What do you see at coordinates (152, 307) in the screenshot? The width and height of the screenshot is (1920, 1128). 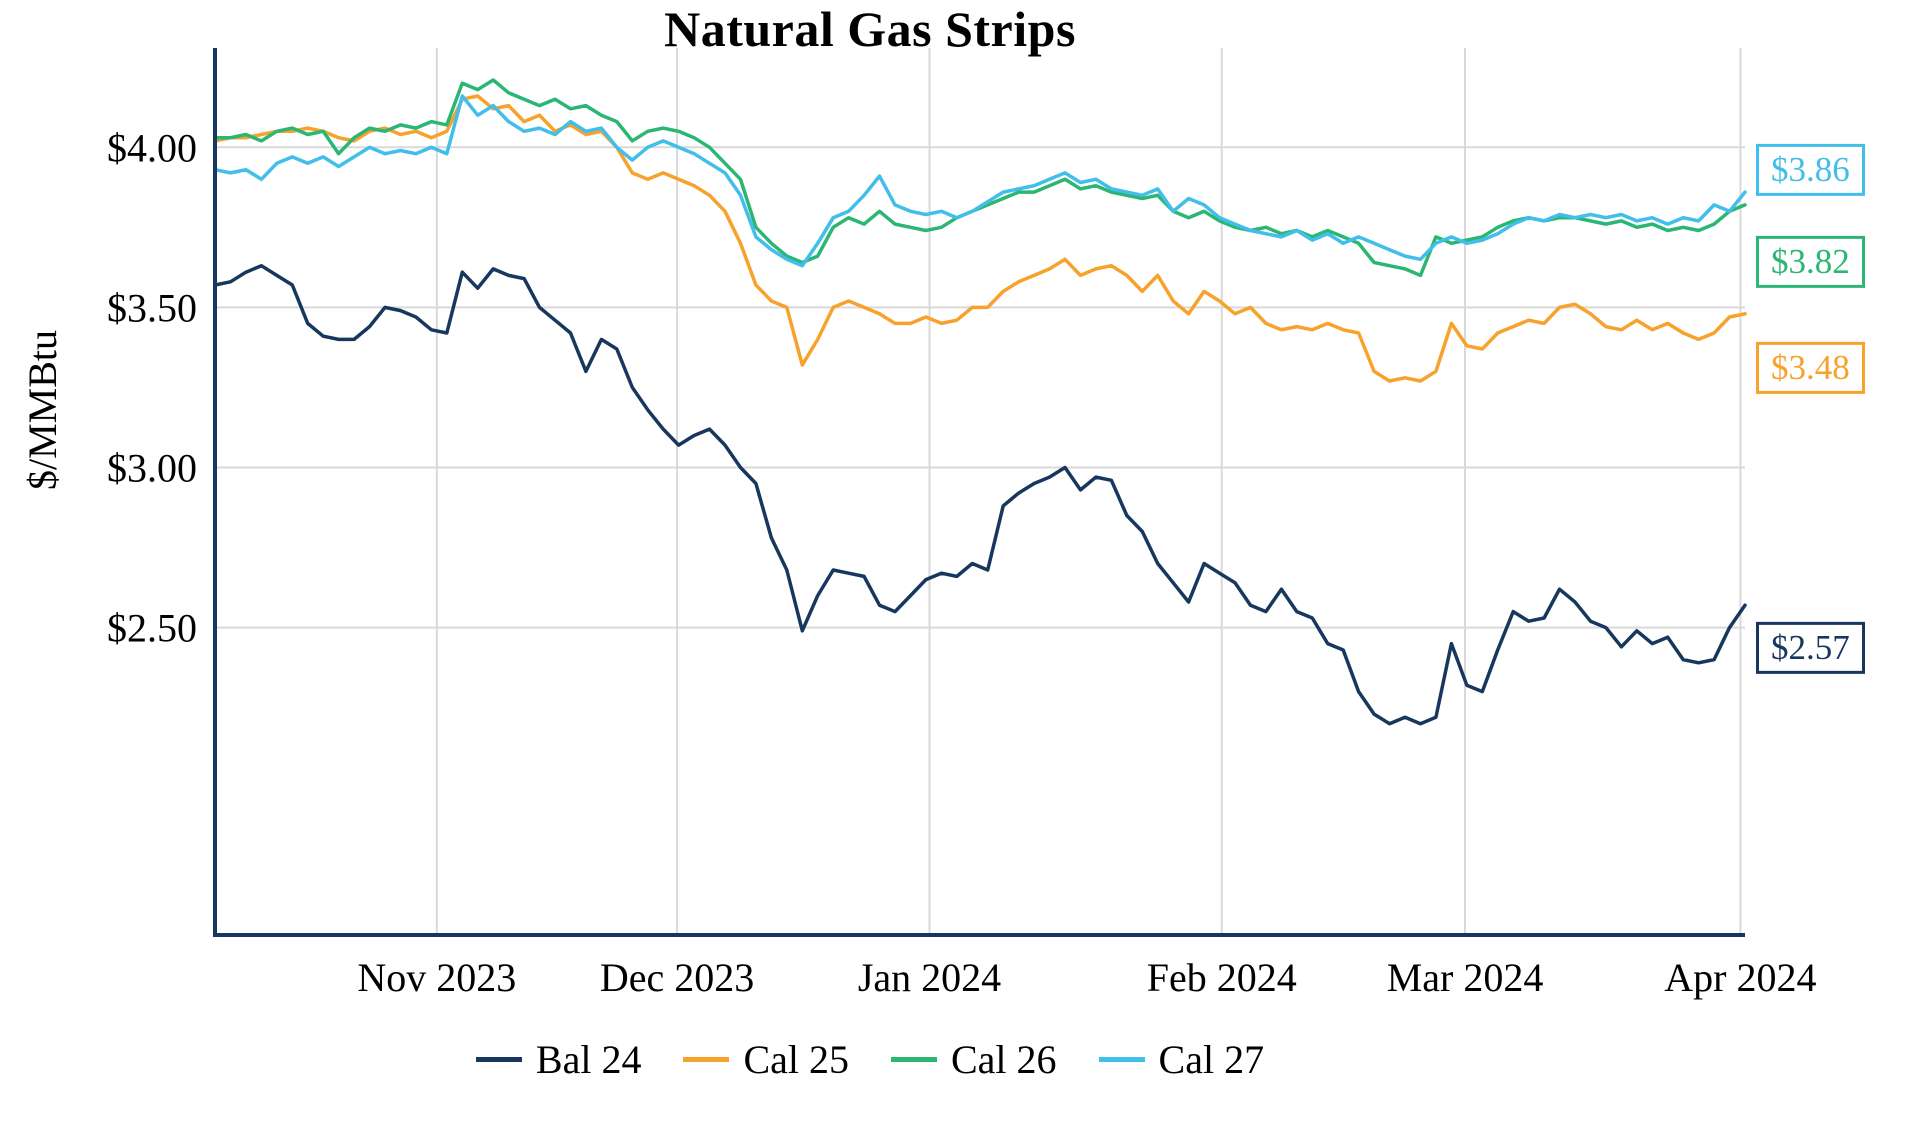 I see `y-tick-label: $3.50` at bounding box center [152, 307].